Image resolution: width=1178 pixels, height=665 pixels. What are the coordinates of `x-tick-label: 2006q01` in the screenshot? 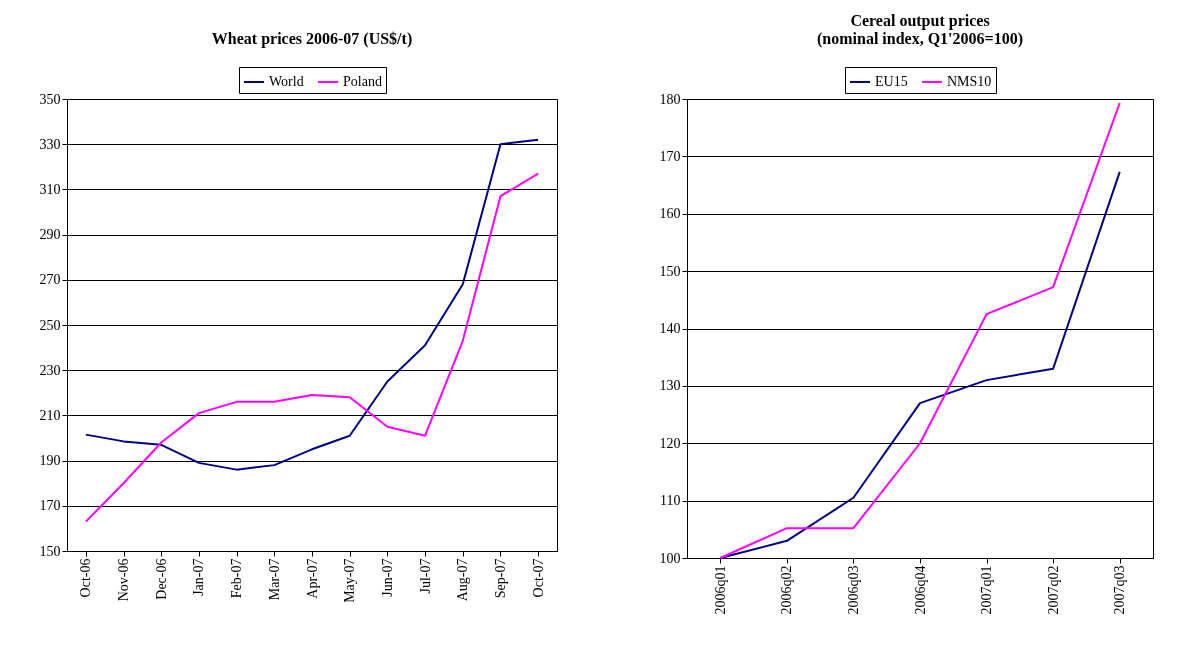 It's located at (720, 590).